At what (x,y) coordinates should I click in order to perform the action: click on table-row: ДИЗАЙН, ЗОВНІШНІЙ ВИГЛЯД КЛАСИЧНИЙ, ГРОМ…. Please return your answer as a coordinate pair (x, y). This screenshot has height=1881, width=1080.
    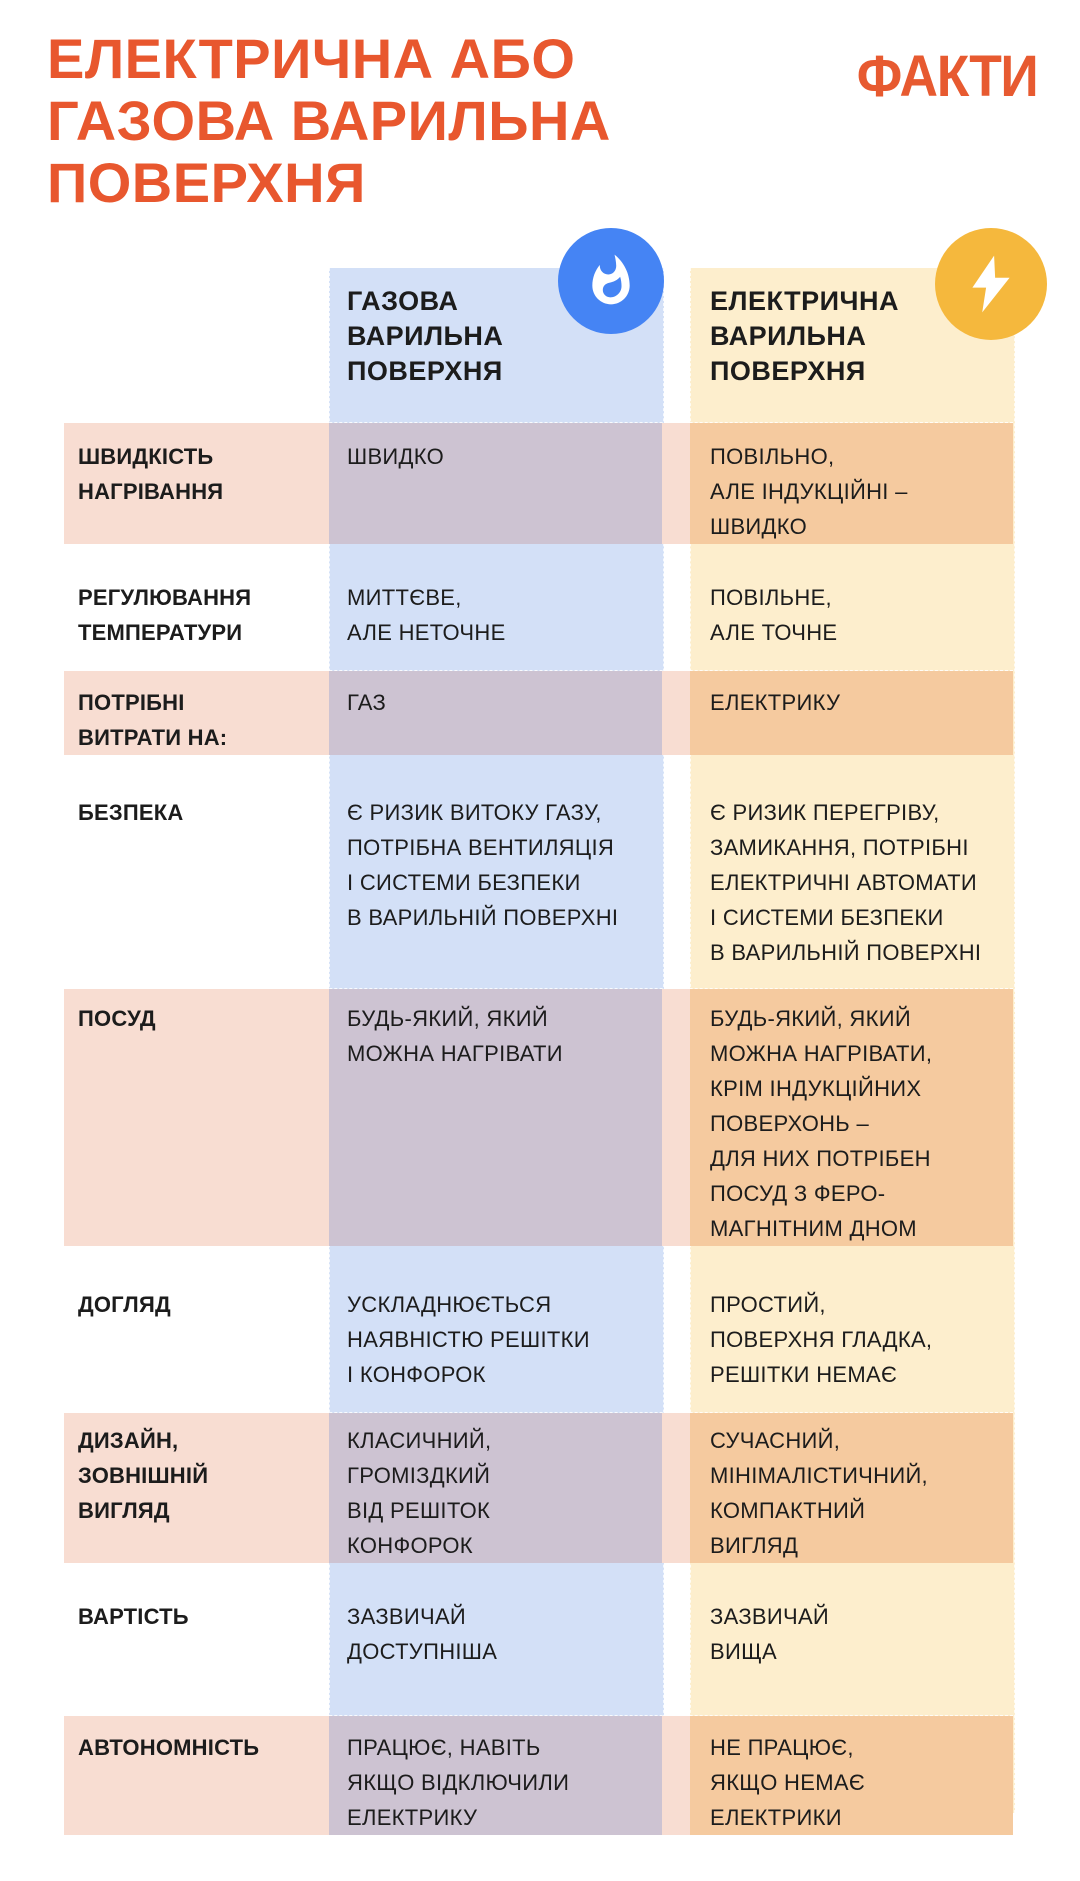
    Looking at the image, I should click on (538, 1487).